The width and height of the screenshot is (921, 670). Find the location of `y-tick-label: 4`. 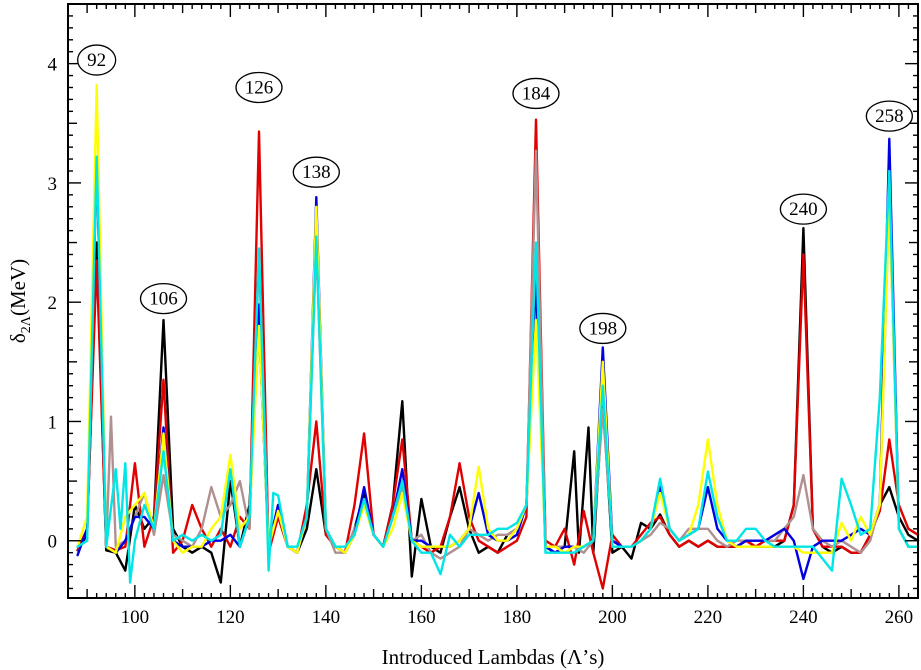

y-tick-label: 4 is located at coordinates (53, 65).